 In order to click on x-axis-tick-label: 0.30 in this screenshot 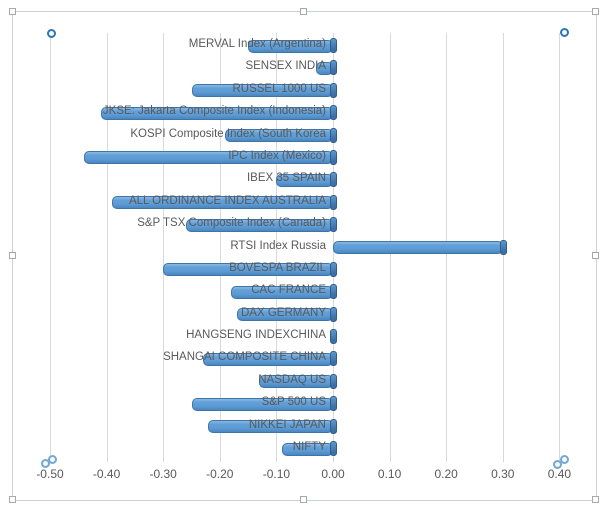, I will do `click(503, 474)`.